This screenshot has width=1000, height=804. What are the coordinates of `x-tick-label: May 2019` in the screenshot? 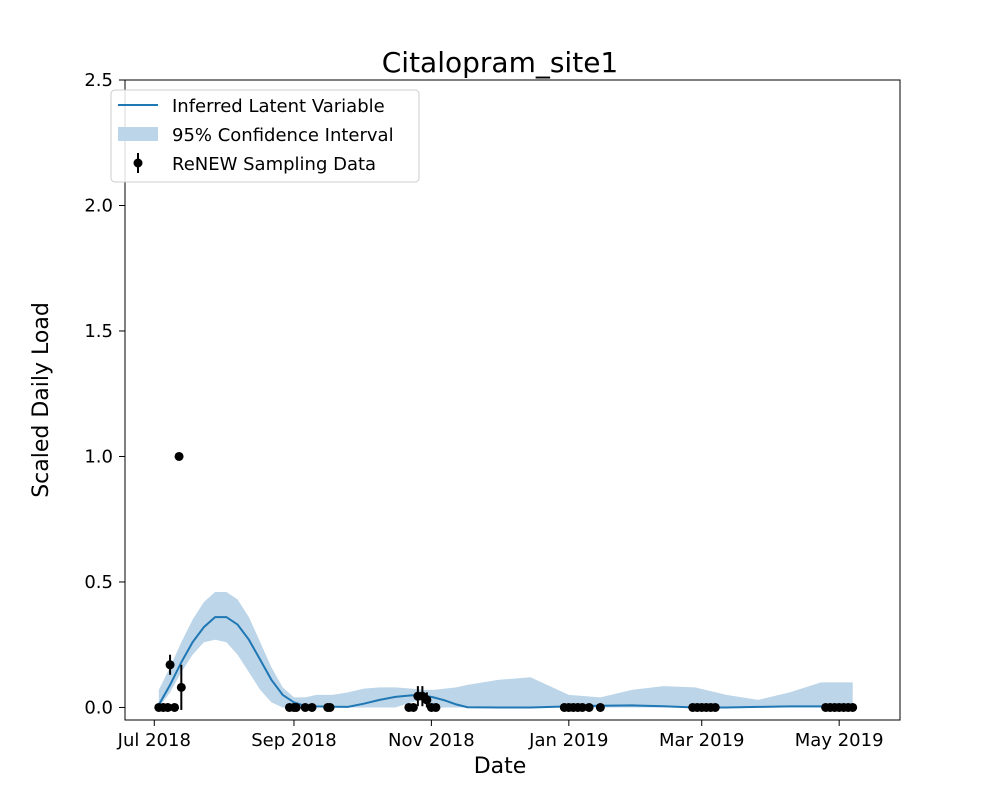 It's located at (839, 740).